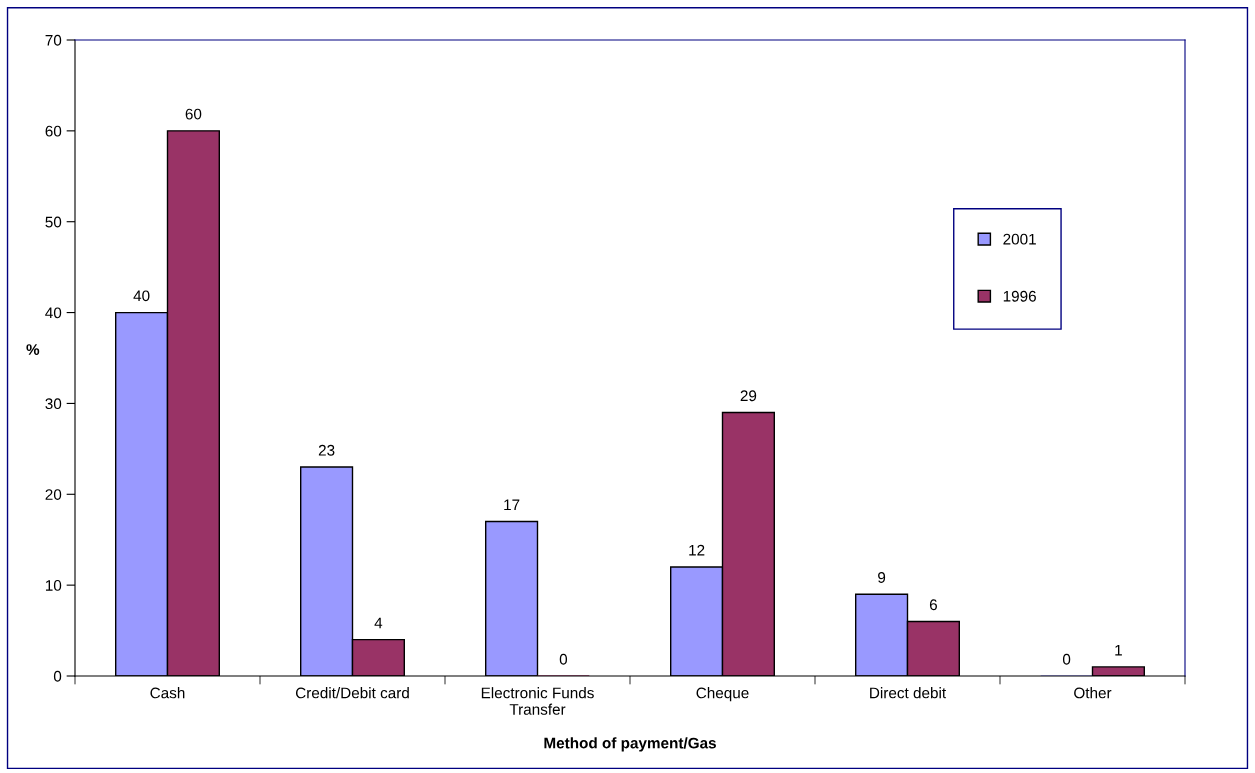 The image size is (1255, 773). What do you see at coordinates (326, 450) in the screenshot?
I see `data-label: 23` at bounding box center [326, 450].